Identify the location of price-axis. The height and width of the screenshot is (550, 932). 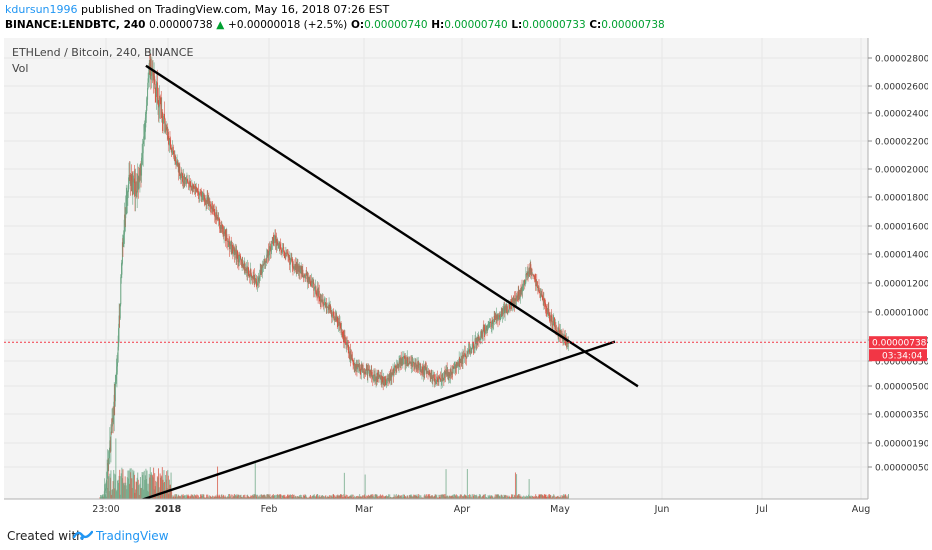
(898, 278).